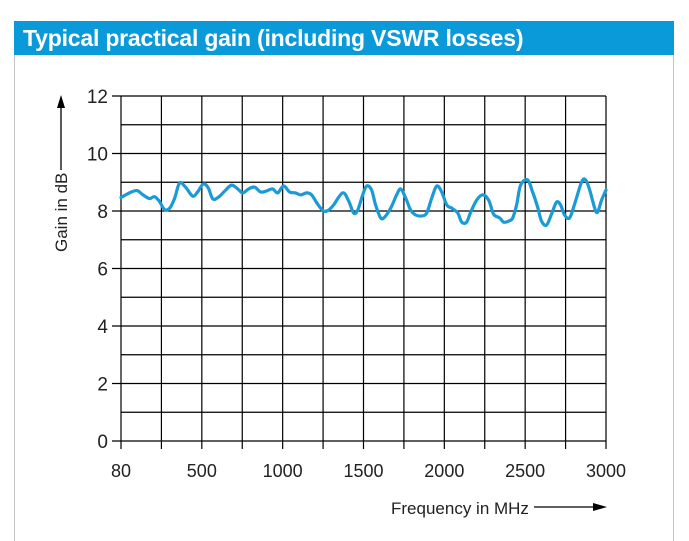  What do you see at coordinates (283, 471) in the screenshot?
I see `x-tick-label: 1000` at bounding box center [283, 471].